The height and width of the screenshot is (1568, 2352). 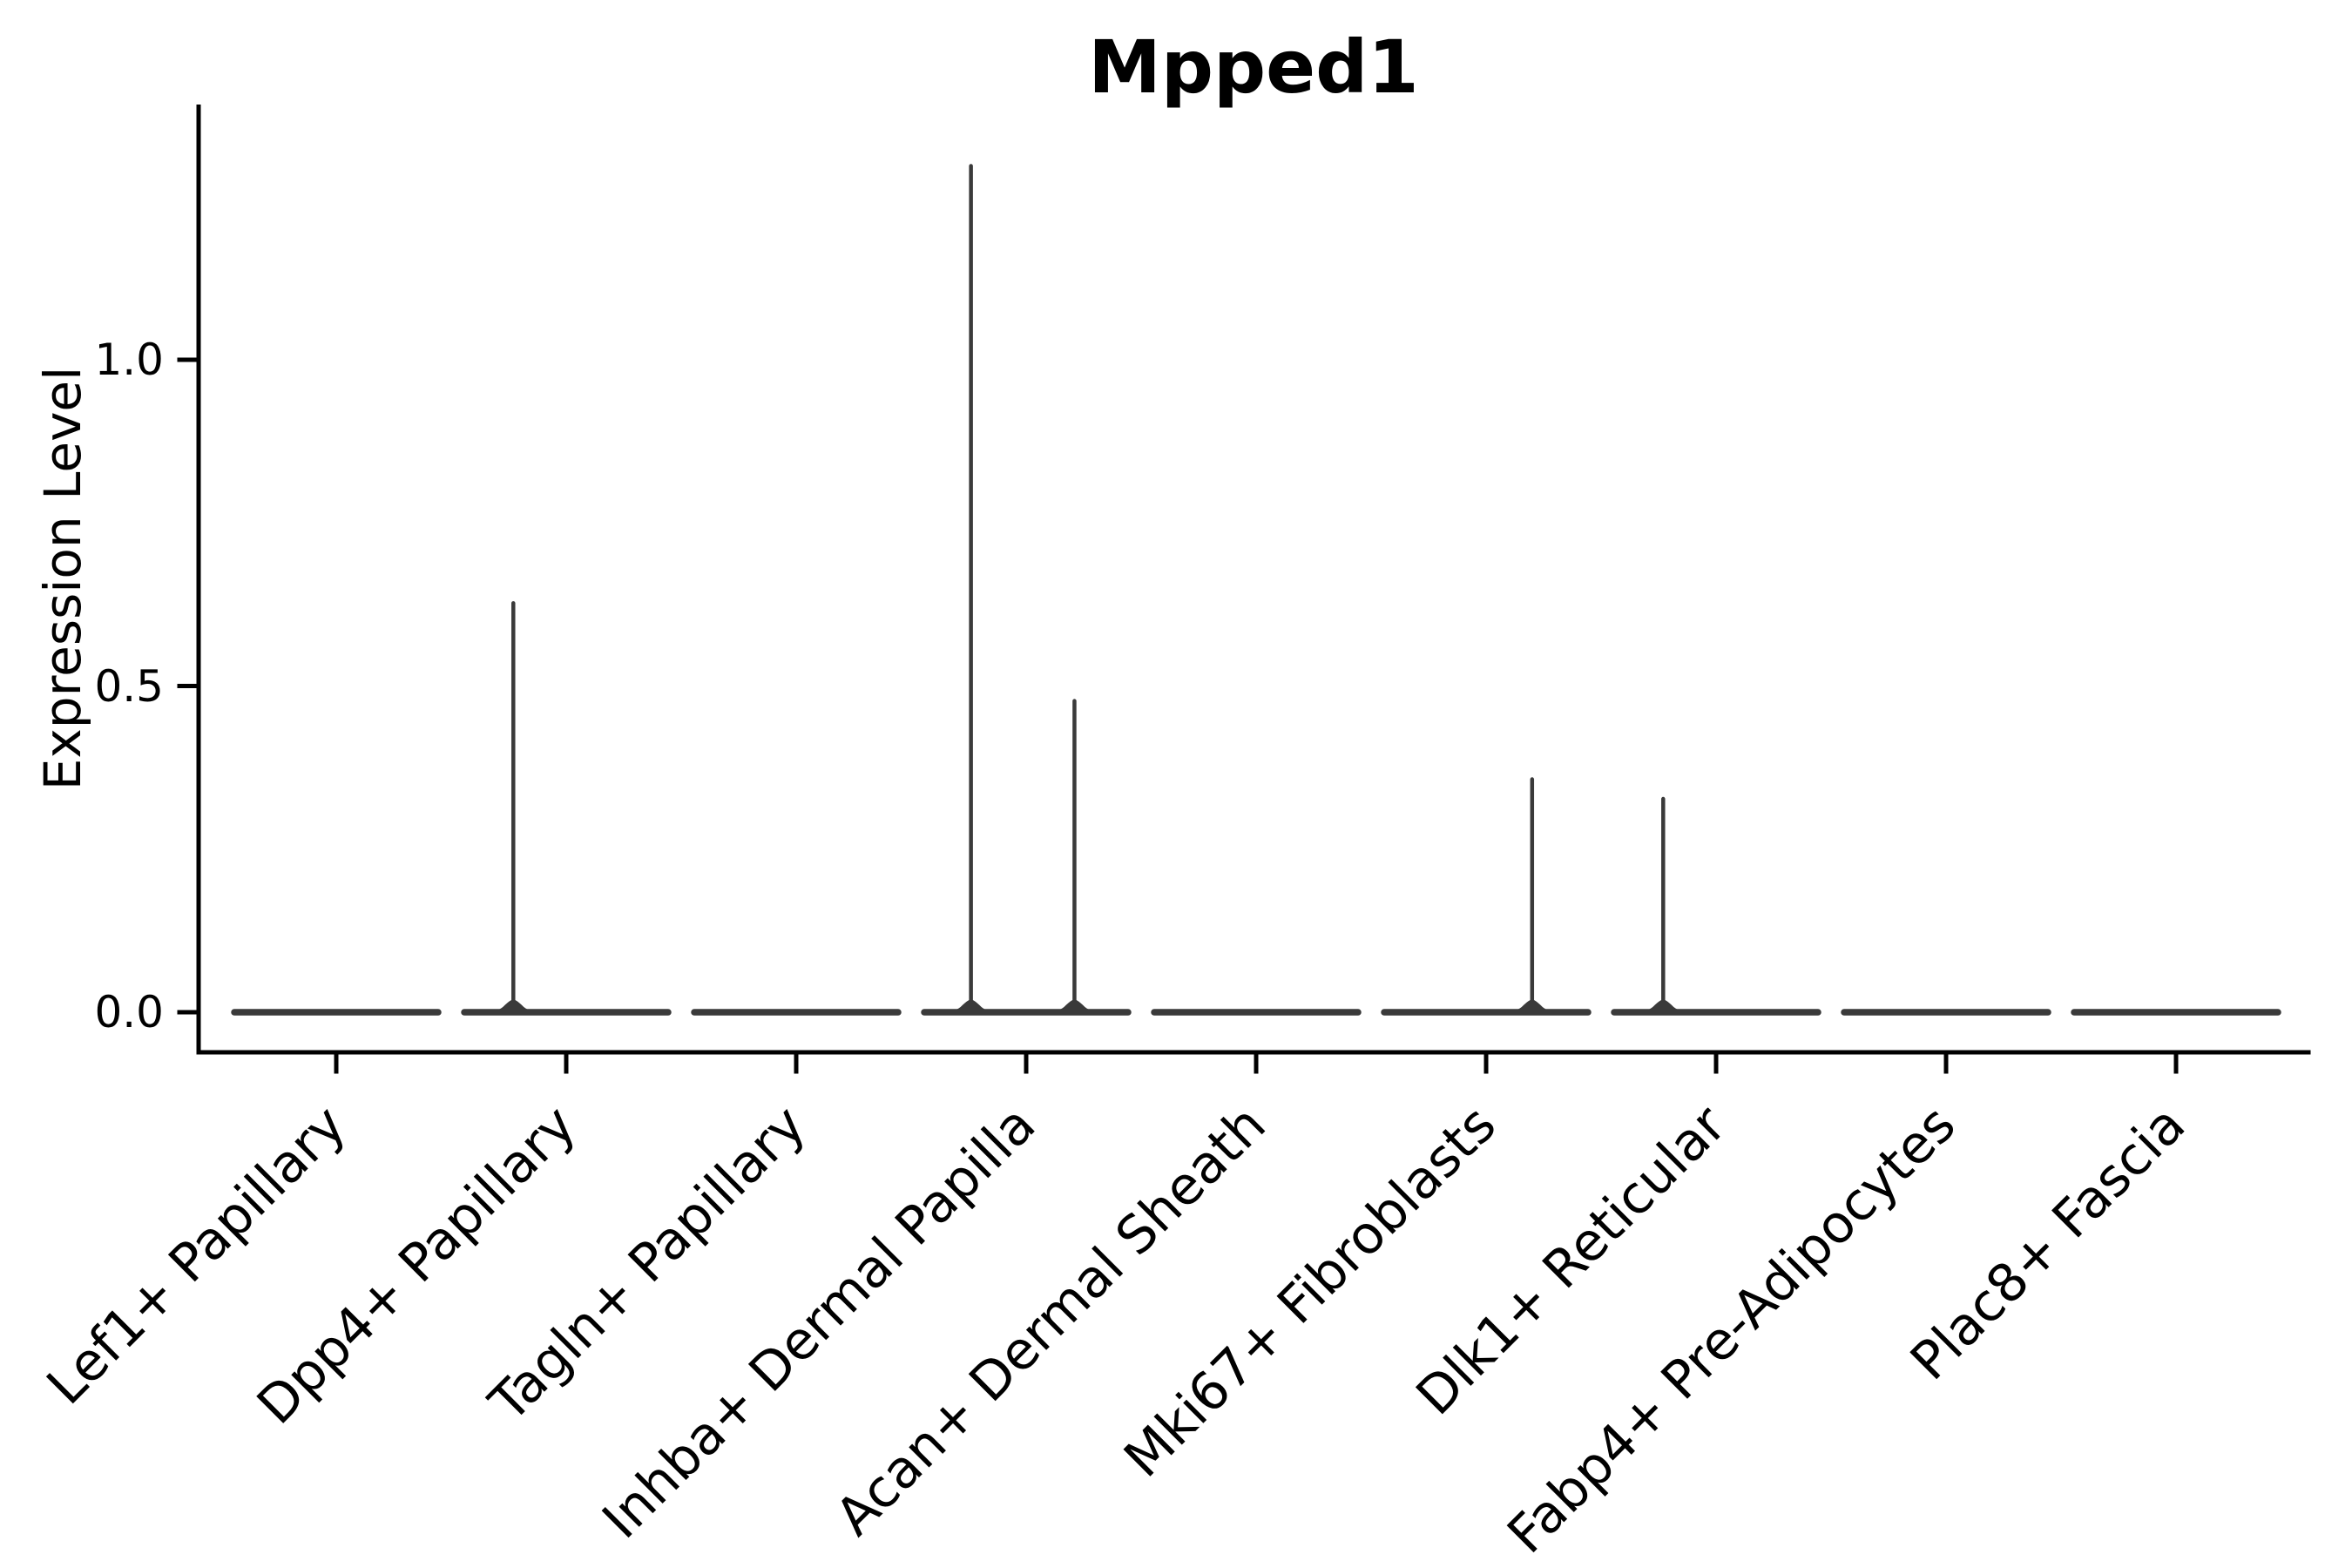 What do you see at coordinates (1253, 67) in the screenshot?
I see `plot-title: Mpped1` at bounding box center [1253, 67].